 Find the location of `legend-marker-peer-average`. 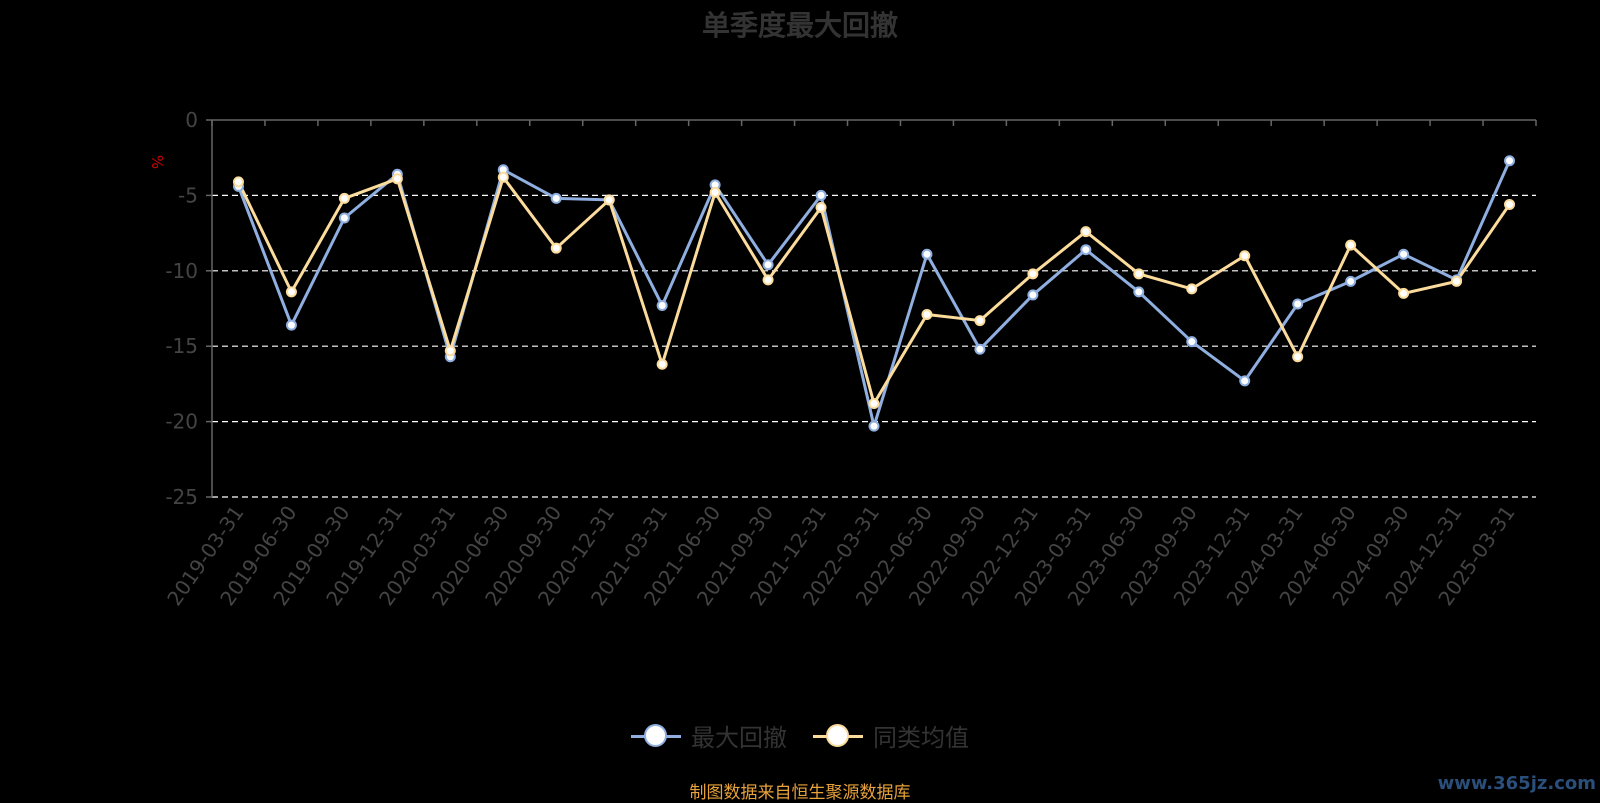

legend-marker-peer-average is located at coordinates (838, 736).